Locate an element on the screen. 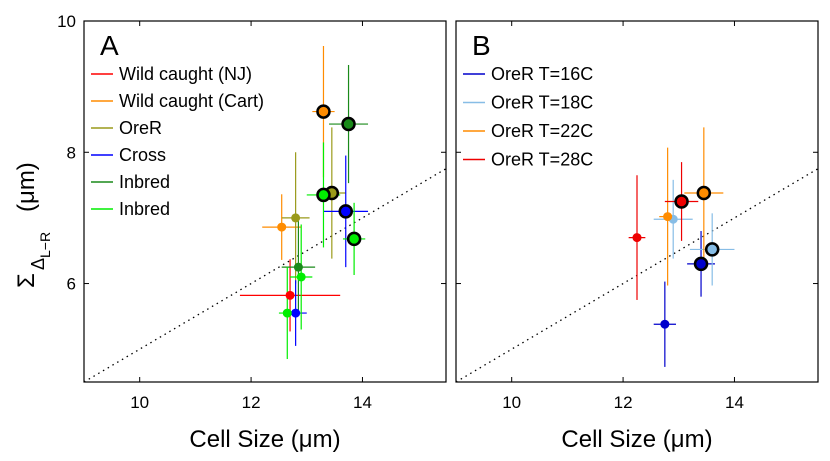 This screenshot has width=830, height=461. y-tick-label: 6 is located at coordinates (71, 284).